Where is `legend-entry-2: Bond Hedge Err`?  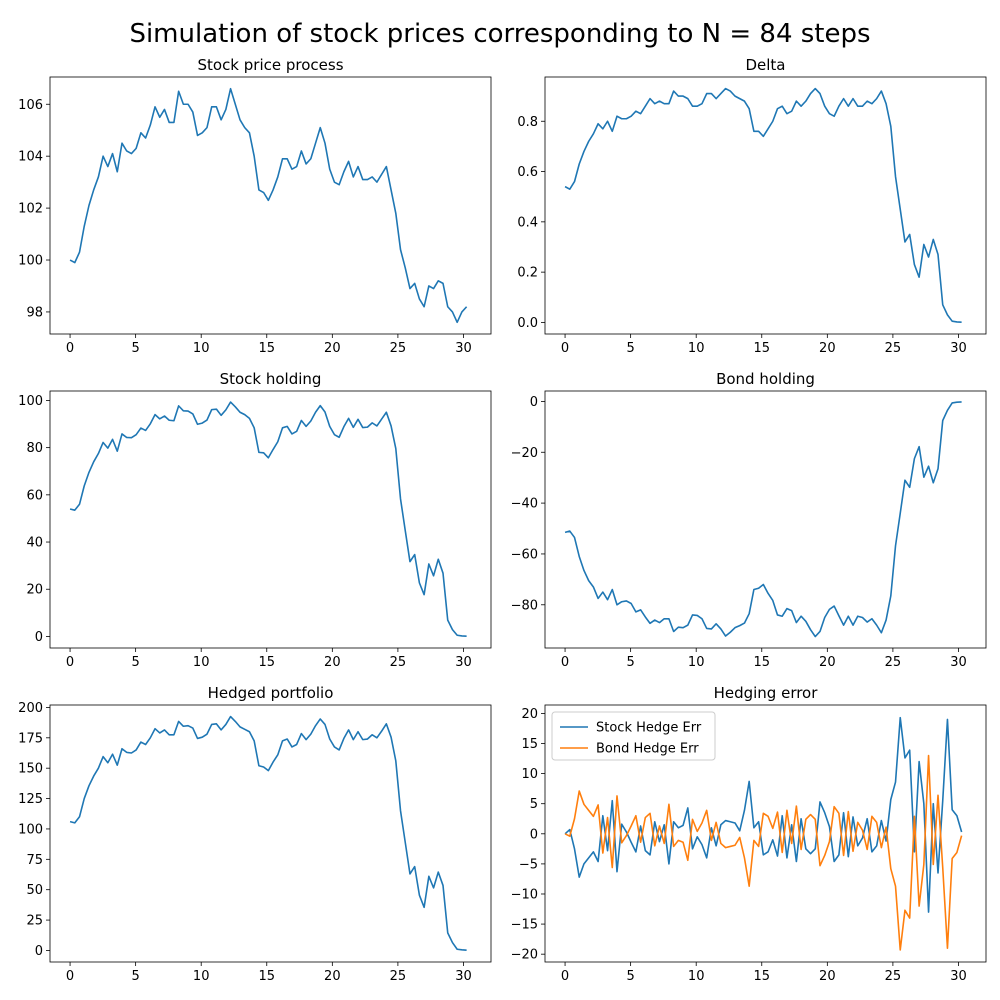
legend-entry-2: Bond Hedge Err is located at coordinates (647, 749).